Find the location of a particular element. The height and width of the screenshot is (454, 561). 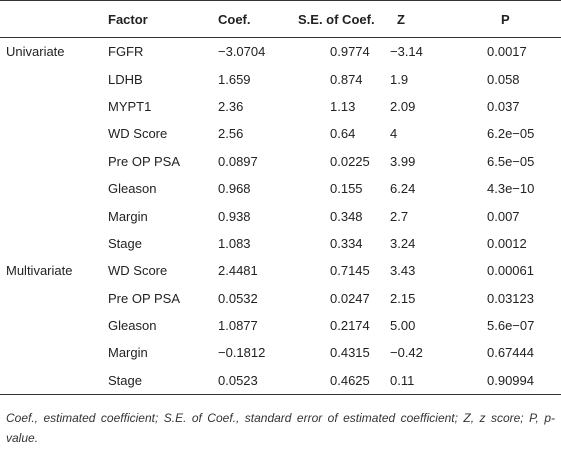

table-cell: 3.24 is located at coordinates (403, 243).